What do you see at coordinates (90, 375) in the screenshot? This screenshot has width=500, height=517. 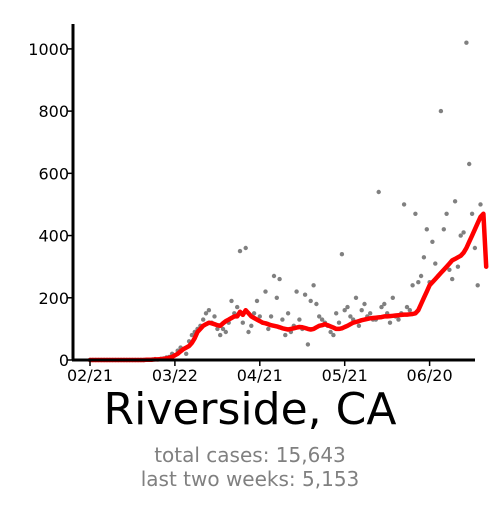 I see `x-tick-label: 02/21` at bounding box center [90, 375].